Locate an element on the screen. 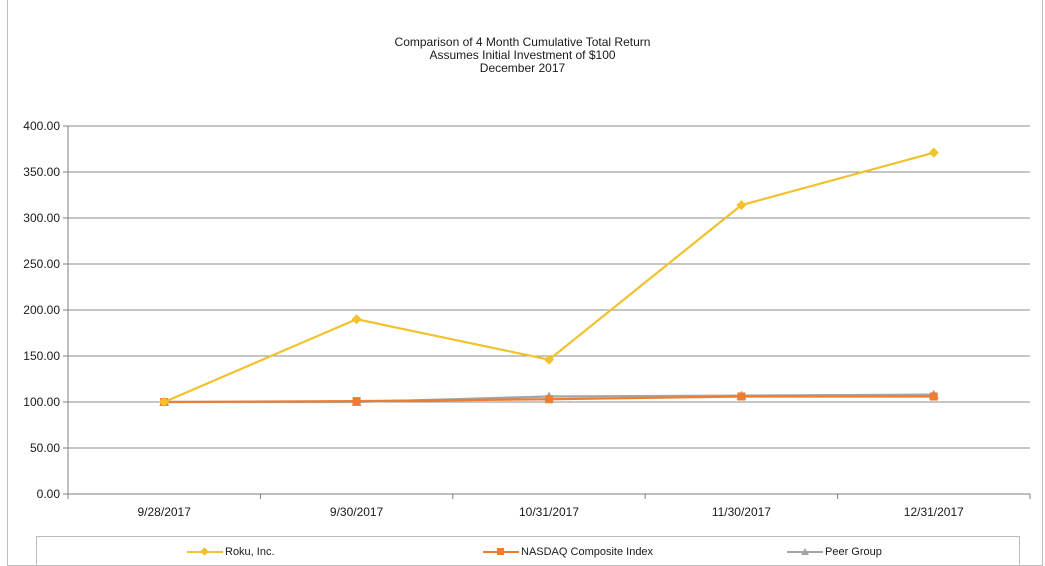 This screenshot has width=1045, height=566. y-tick-label: 300.00 is located at coordinates (41, 218).